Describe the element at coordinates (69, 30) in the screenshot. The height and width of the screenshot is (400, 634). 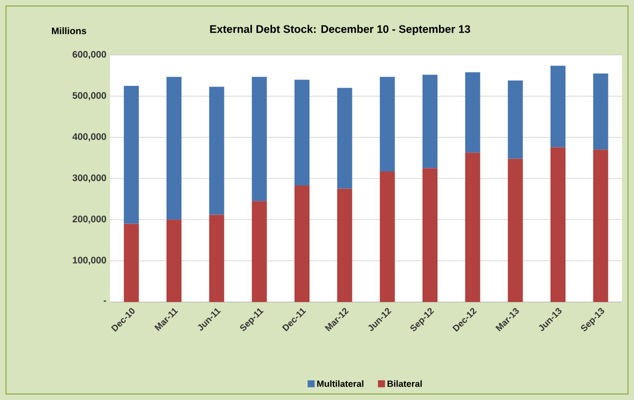
I see `y-axis-title: Millions` at that location.